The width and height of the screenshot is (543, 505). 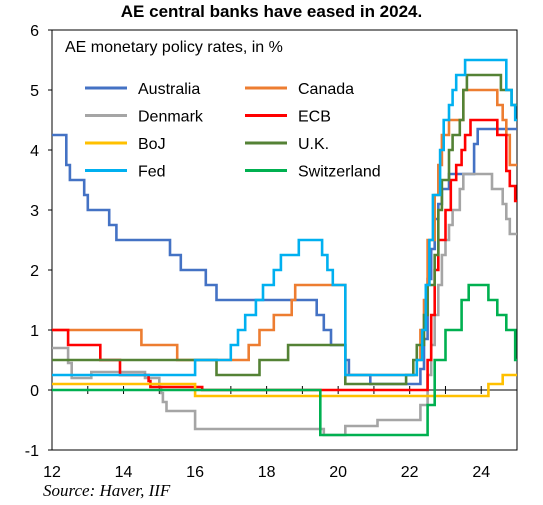 What do you see at coordinates (271, 11) in the screenshot?
I see `chart-title: AE central banks have eased in 2024.` at bounding box center [271, 11].